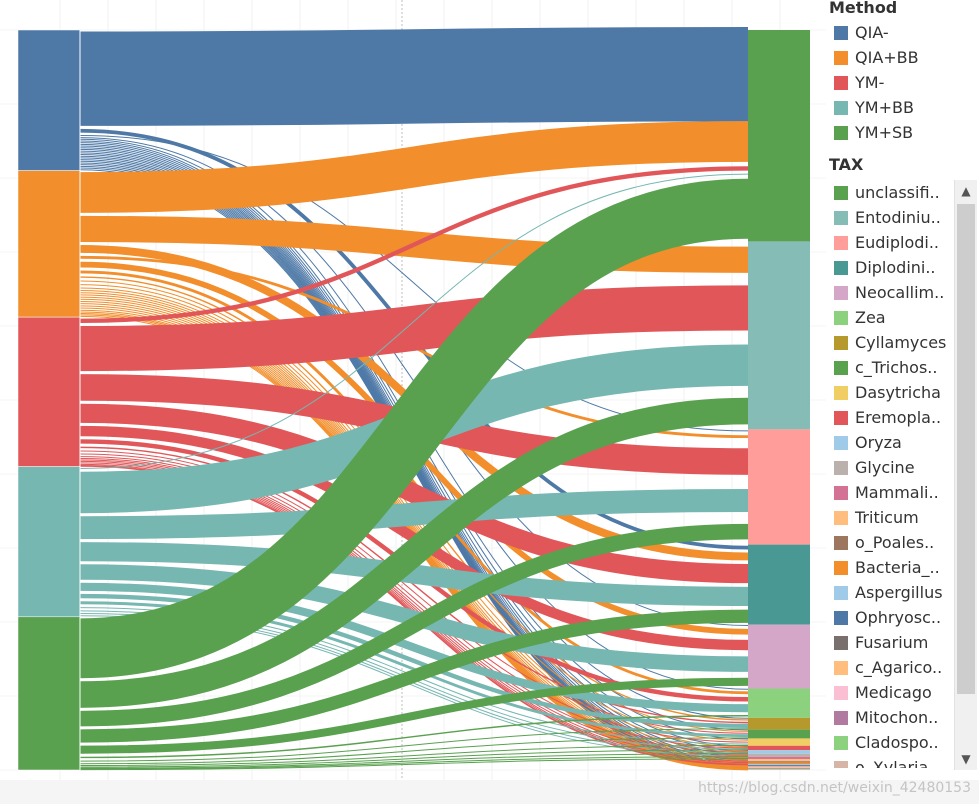 The image size is (979, 804). What do you see at coordinates (966, 759) in the screenshot?
I see `scroll-down-button: ▼` at bounding box center [966, 759].